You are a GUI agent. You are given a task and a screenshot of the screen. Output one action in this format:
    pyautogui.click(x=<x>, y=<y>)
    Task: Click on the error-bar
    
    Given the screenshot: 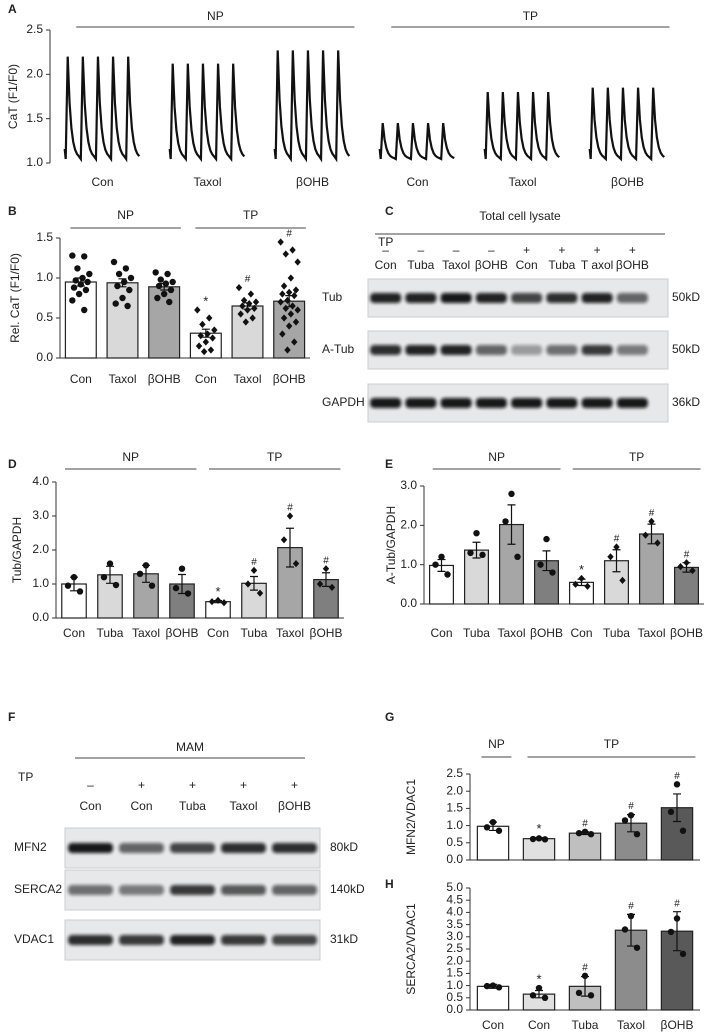 What is the action you would take?
    pyautogui.click(x=182, y=584)
    